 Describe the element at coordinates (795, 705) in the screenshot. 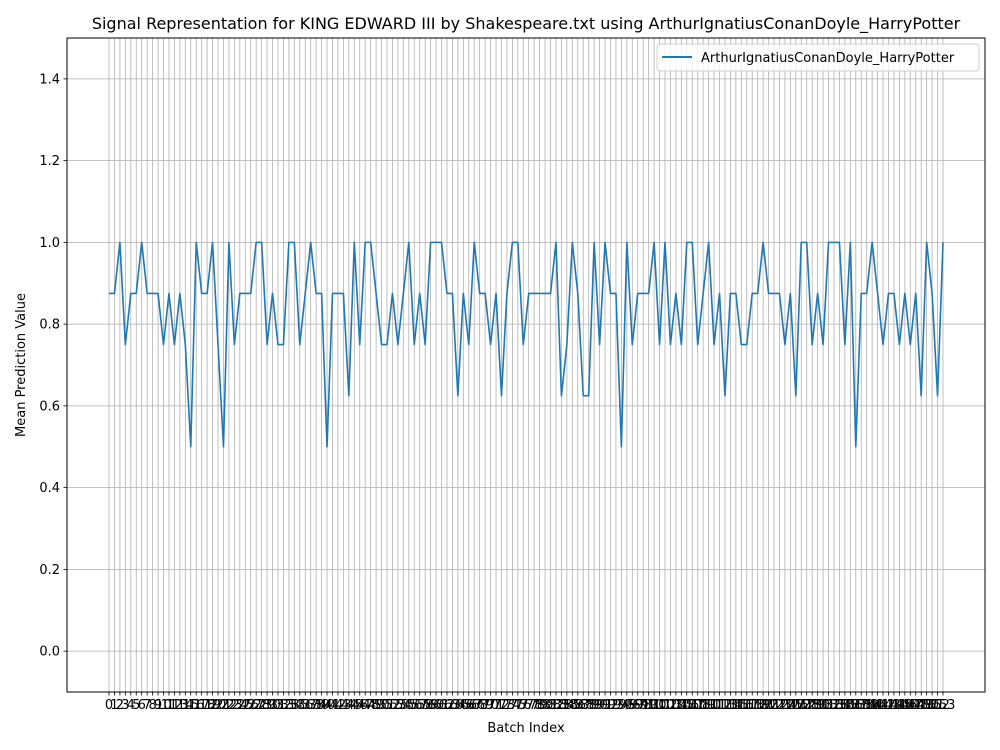

I see `x-tick-label: 126` at that location.